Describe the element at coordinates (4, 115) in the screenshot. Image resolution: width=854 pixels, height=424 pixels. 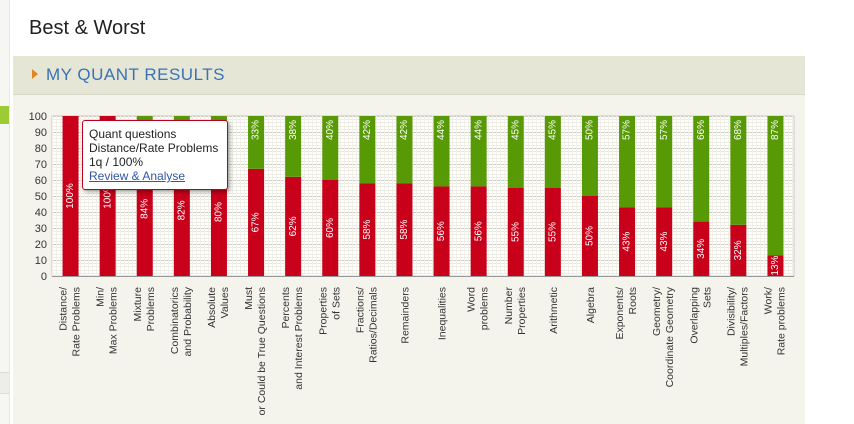
I see `sidebar-active-marker` at that location.